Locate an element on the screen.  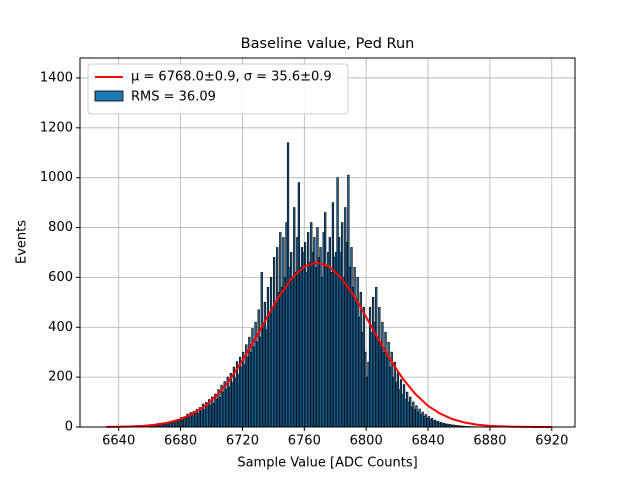
chart-title: Baseline value, Ped Run is located at coordinates (328, 44).